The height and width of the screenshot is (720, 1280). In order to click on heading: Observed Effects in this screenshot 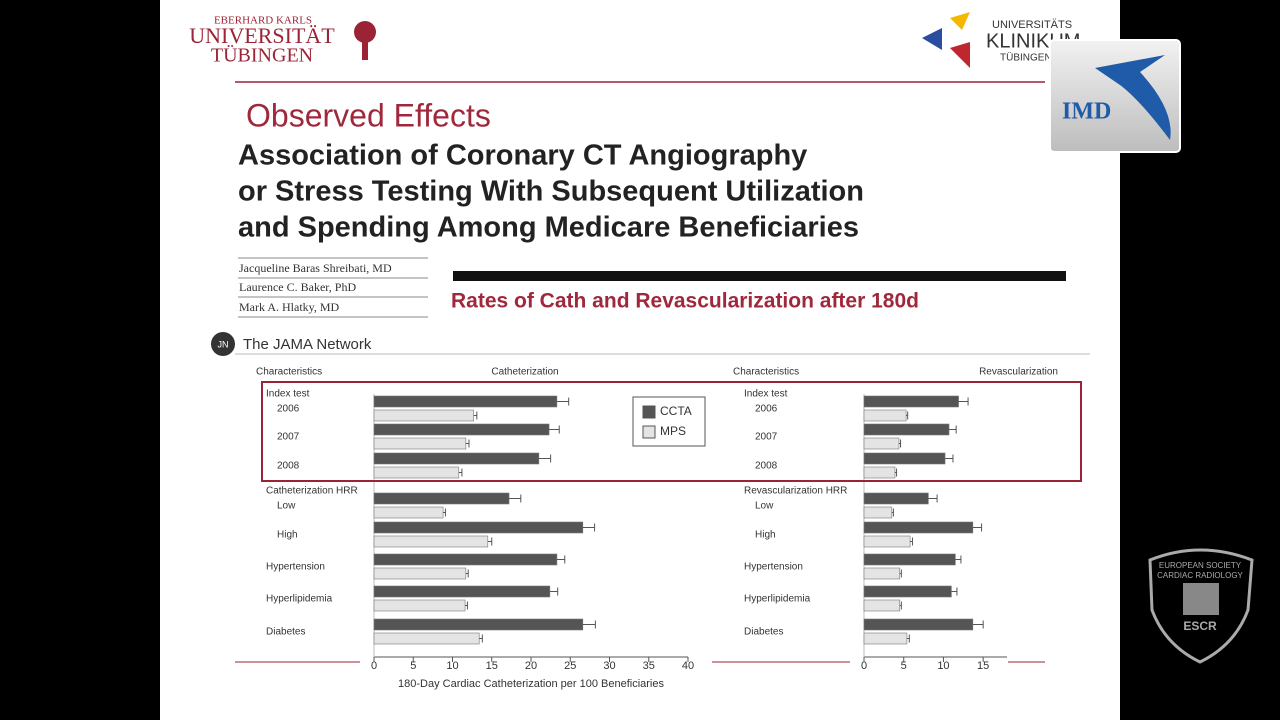, I will do `click(368, 115)`.